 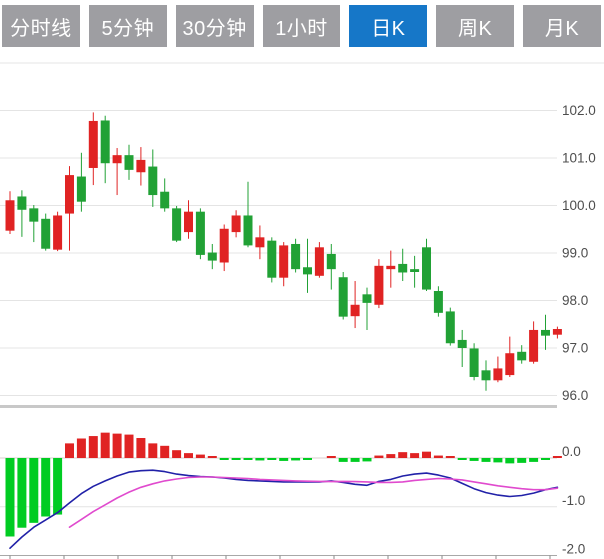 I want to click on tab-timeframe-2: 30分钟, so click(x=214, y=26).